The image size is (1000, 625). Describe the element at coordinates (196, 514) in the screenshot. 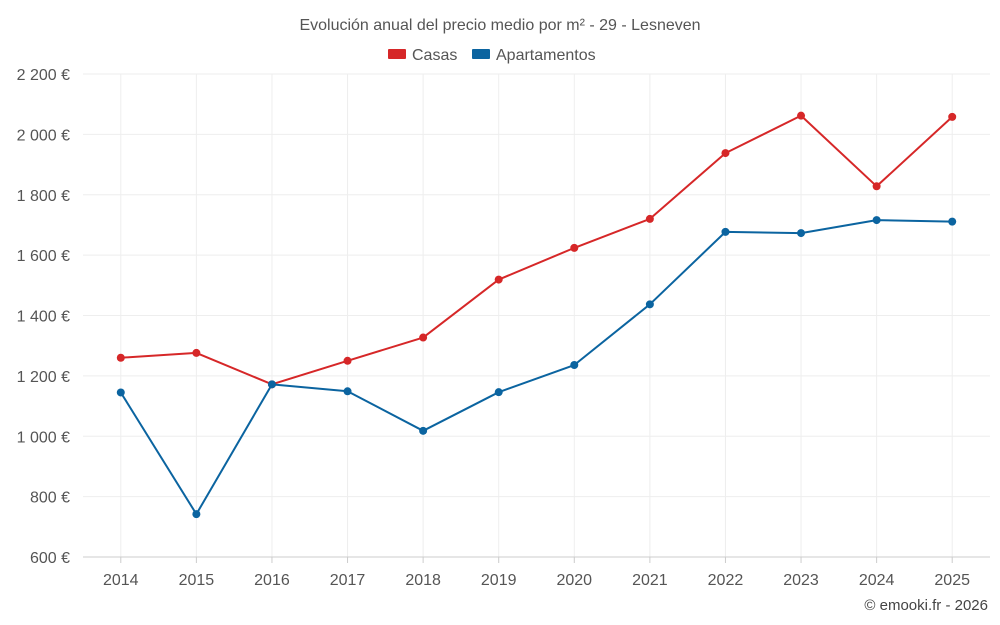

I see `data-point-apartamentos-2015` at that location.